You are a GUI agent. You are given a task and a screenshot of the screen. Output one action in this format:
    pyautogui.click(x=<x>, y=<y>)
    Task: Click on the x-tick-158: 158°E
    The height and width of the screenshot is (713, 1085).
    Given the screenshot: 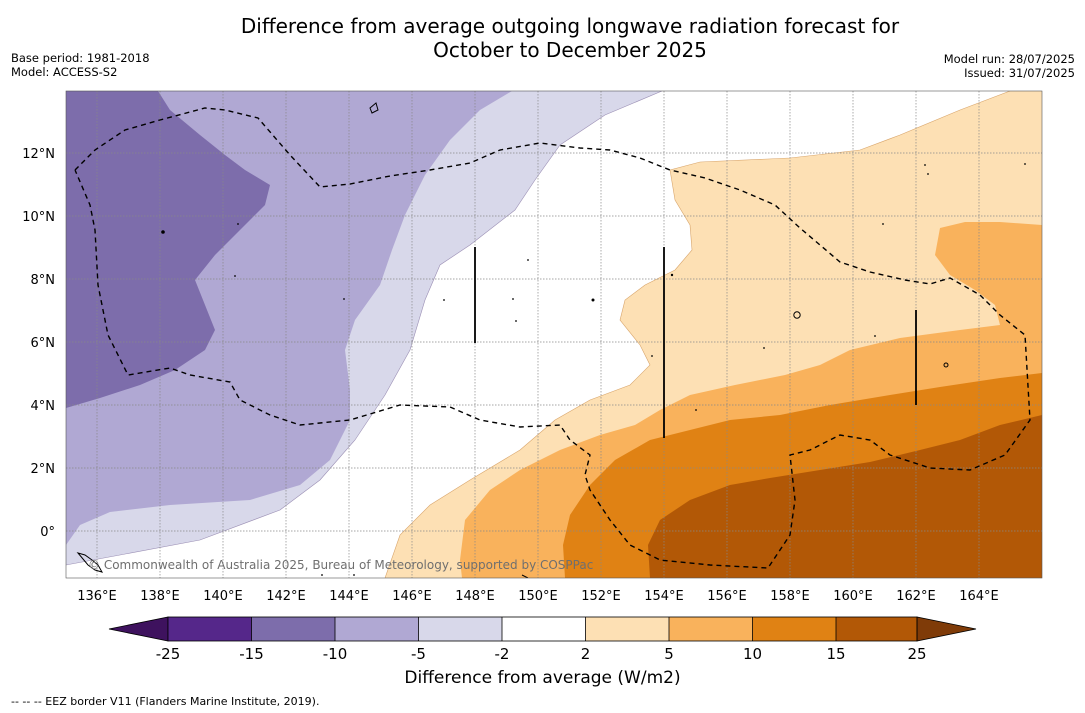 What is the action you would take?
    pyautogui.click(x=790, y=596)
    